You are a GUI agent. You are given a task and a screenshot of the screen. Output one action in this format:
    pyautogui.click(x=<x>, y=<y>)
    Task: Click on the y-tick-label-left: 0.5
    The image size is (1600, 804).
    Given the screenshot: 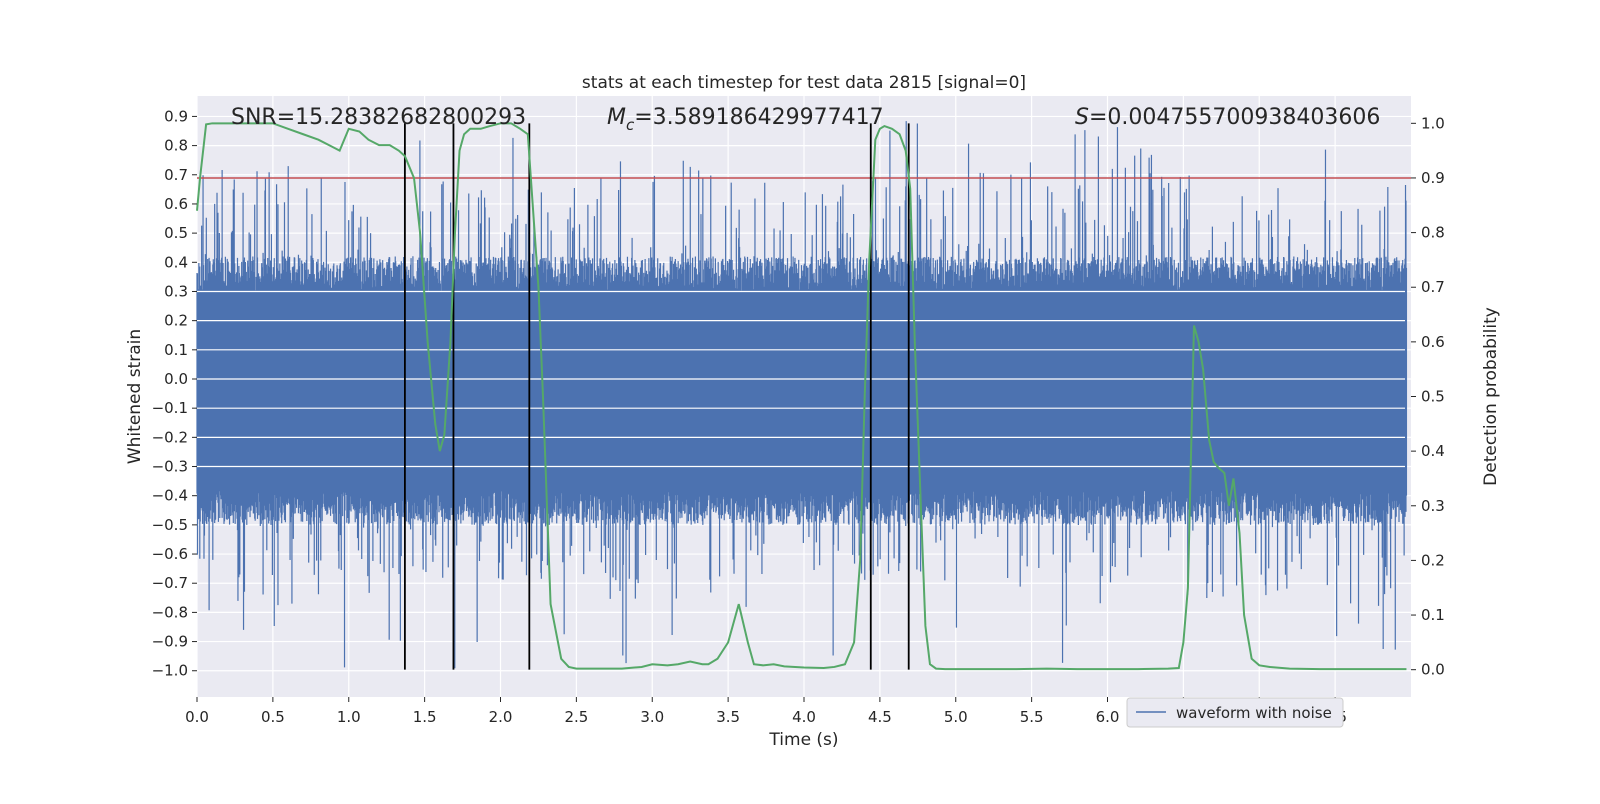 What is the action you would take?
    pyautogui.click(x=176, y=233)
    